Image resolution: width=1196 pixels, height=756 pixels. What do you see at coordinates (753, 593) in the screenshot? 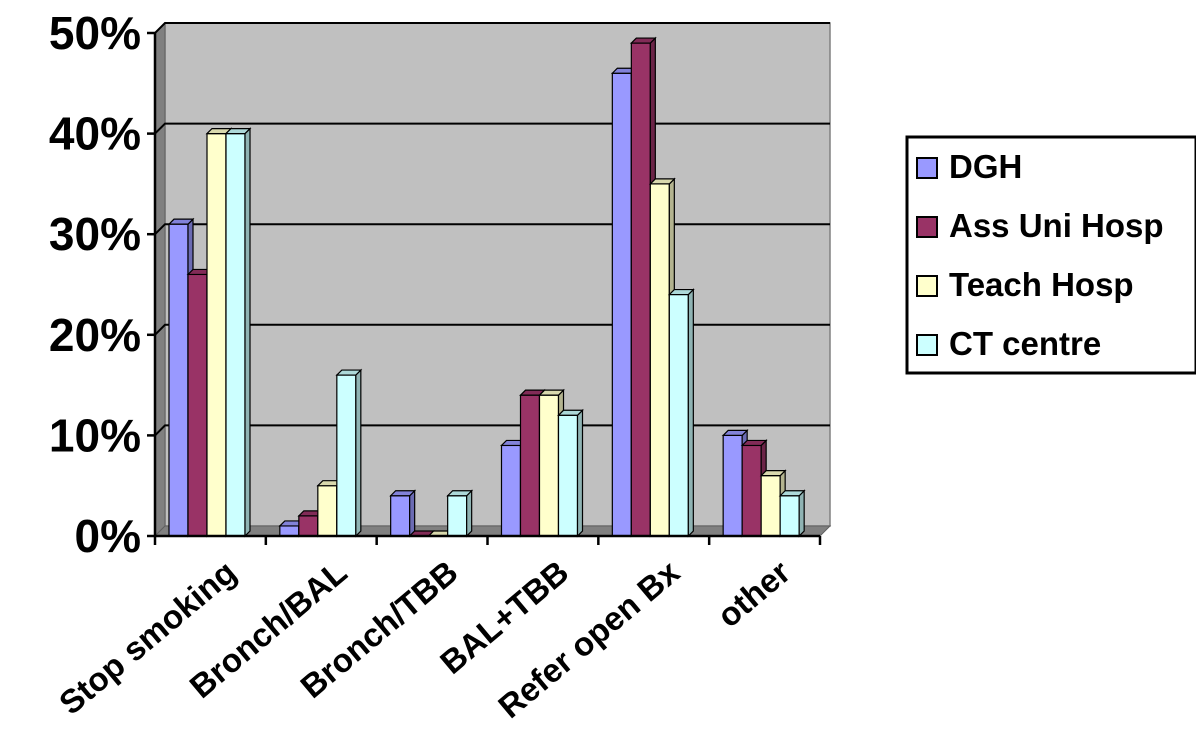
I see `x-tick-label: other` at bounding box center [753, 593].